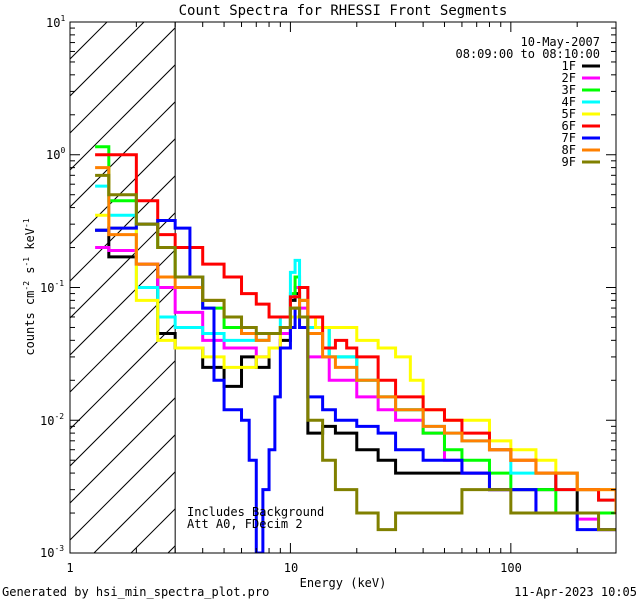 The image size is (640, 600). I want to click on legend-label-2f: 2F, so click(569, 78).